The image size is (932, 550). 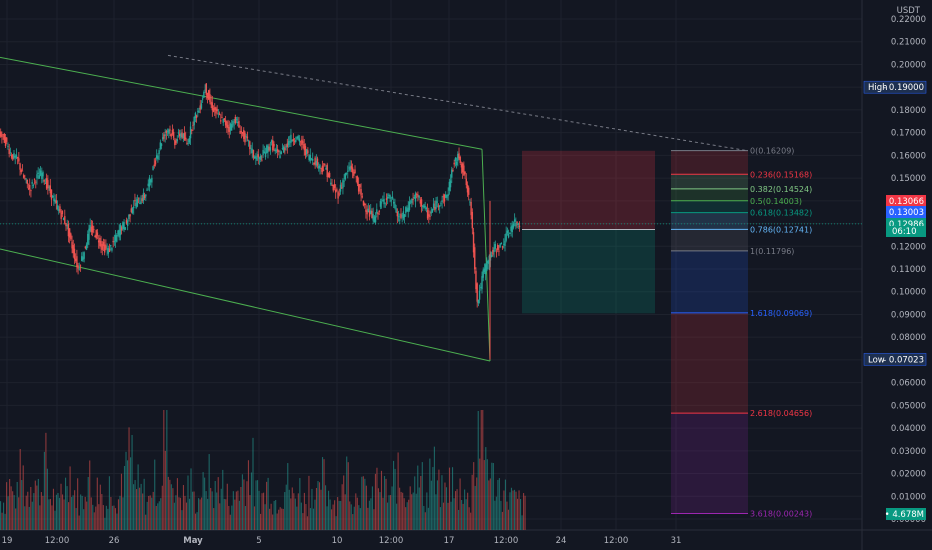 I want to click on short-position-tool, so click(x=588, y=232).